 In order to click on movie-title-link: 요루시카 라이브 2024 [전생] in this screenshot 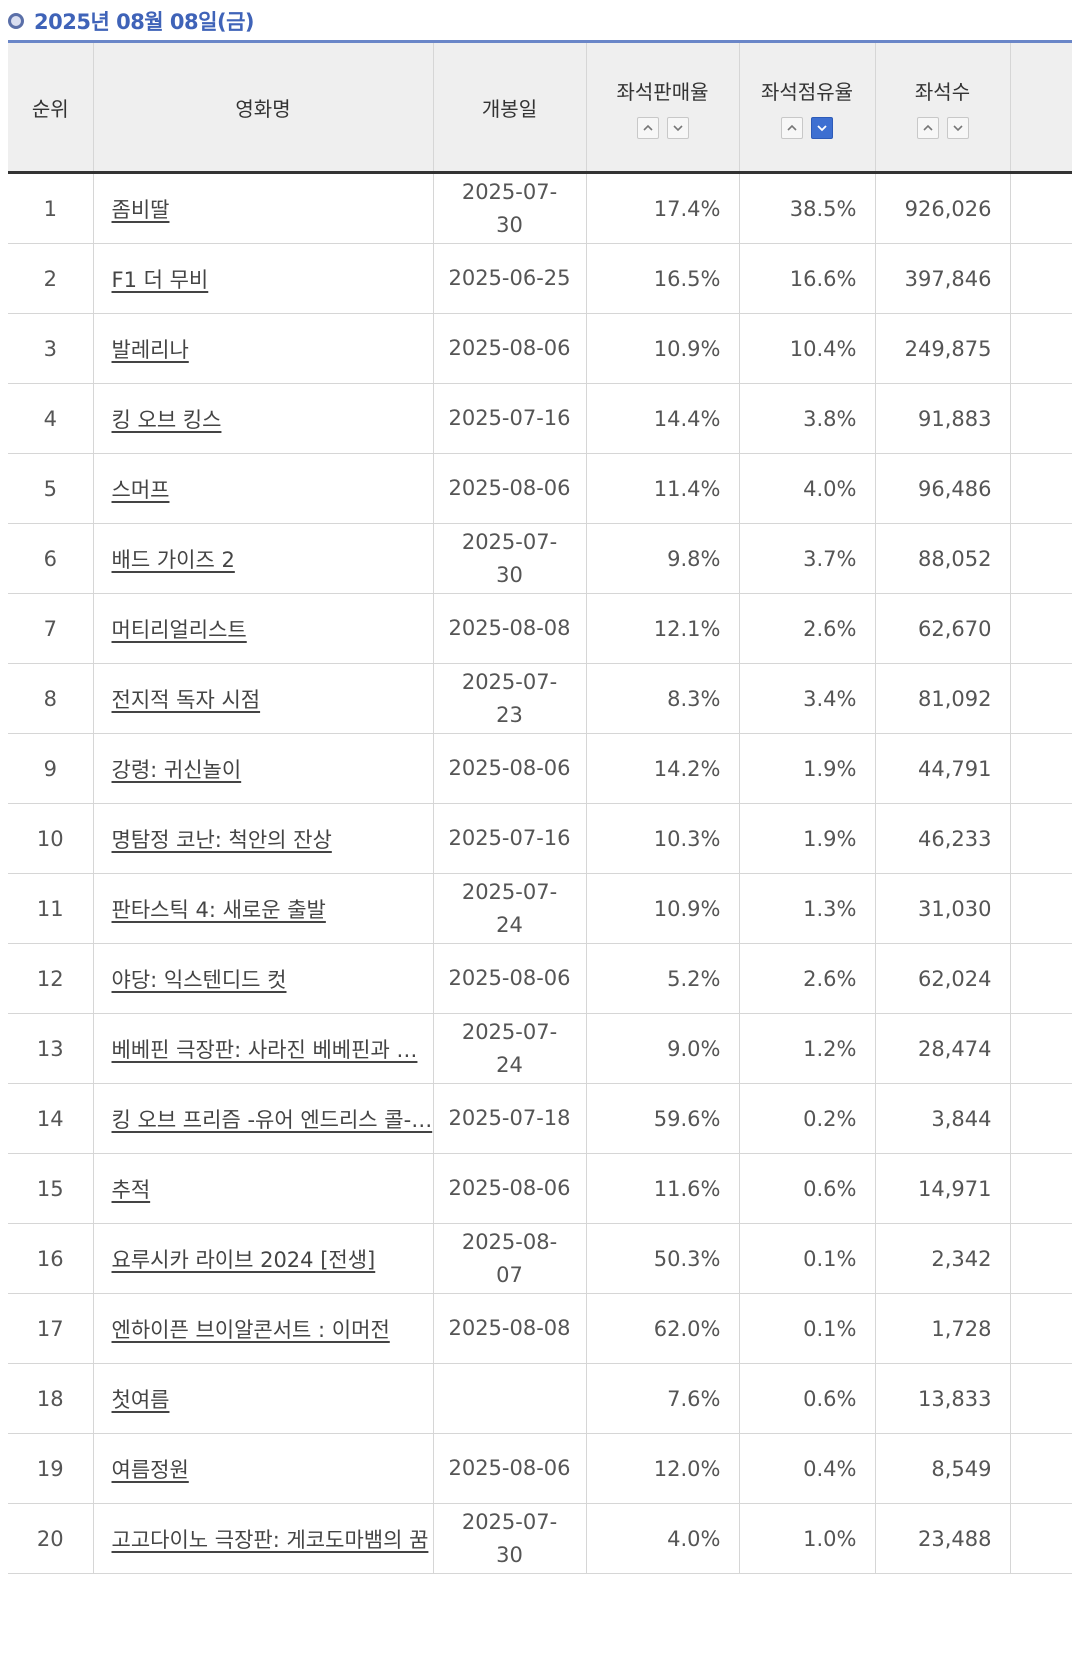, I will do `click(243, 1259)`.